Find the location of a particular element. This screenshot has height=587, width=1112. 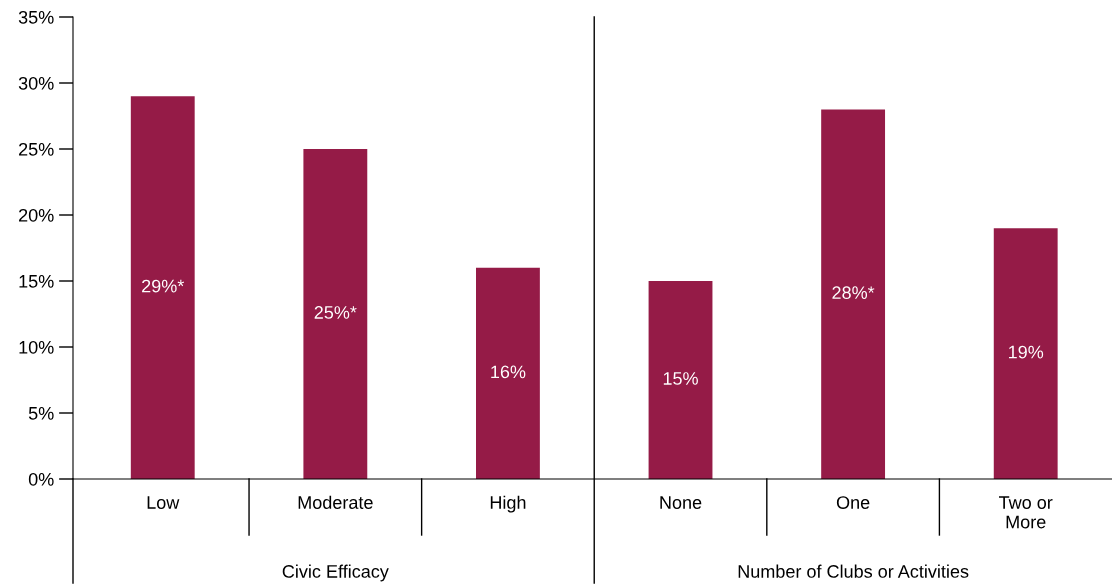

data-label: 29%* is located at coordinates (163, 286).